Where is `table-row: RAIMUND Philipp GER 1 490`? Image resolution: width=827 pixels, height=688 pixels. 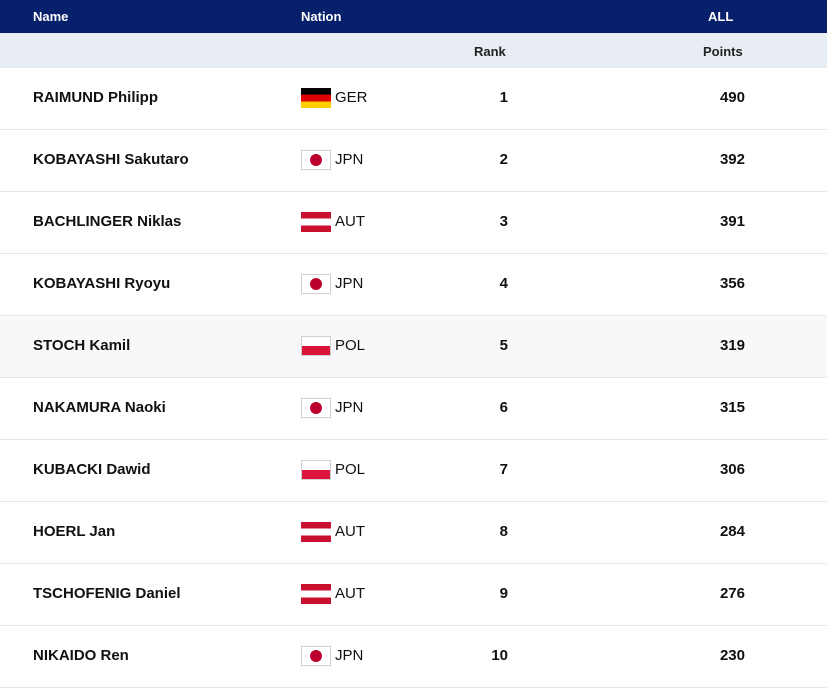
table-row: RAIMUND Philipp GER 1 490 is located at coordinates (413, 99).